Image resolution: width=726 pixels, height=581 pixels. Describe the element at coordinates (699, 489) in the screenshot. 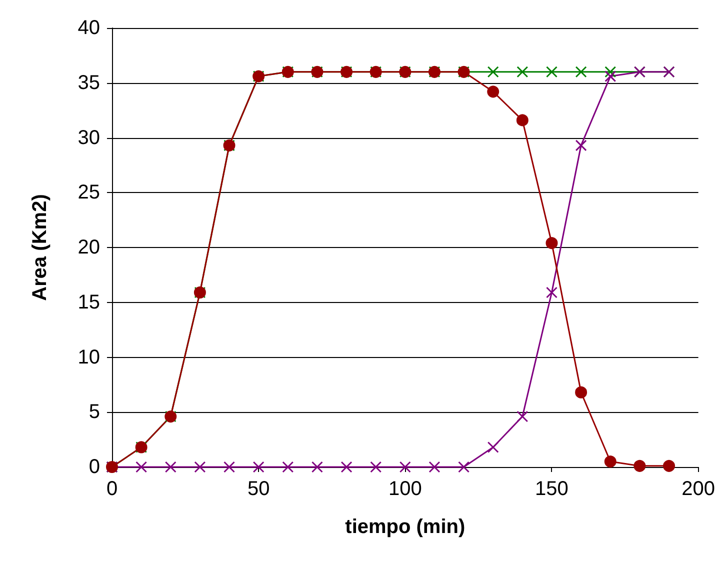

I see `x-tick-label: 200` at that location.